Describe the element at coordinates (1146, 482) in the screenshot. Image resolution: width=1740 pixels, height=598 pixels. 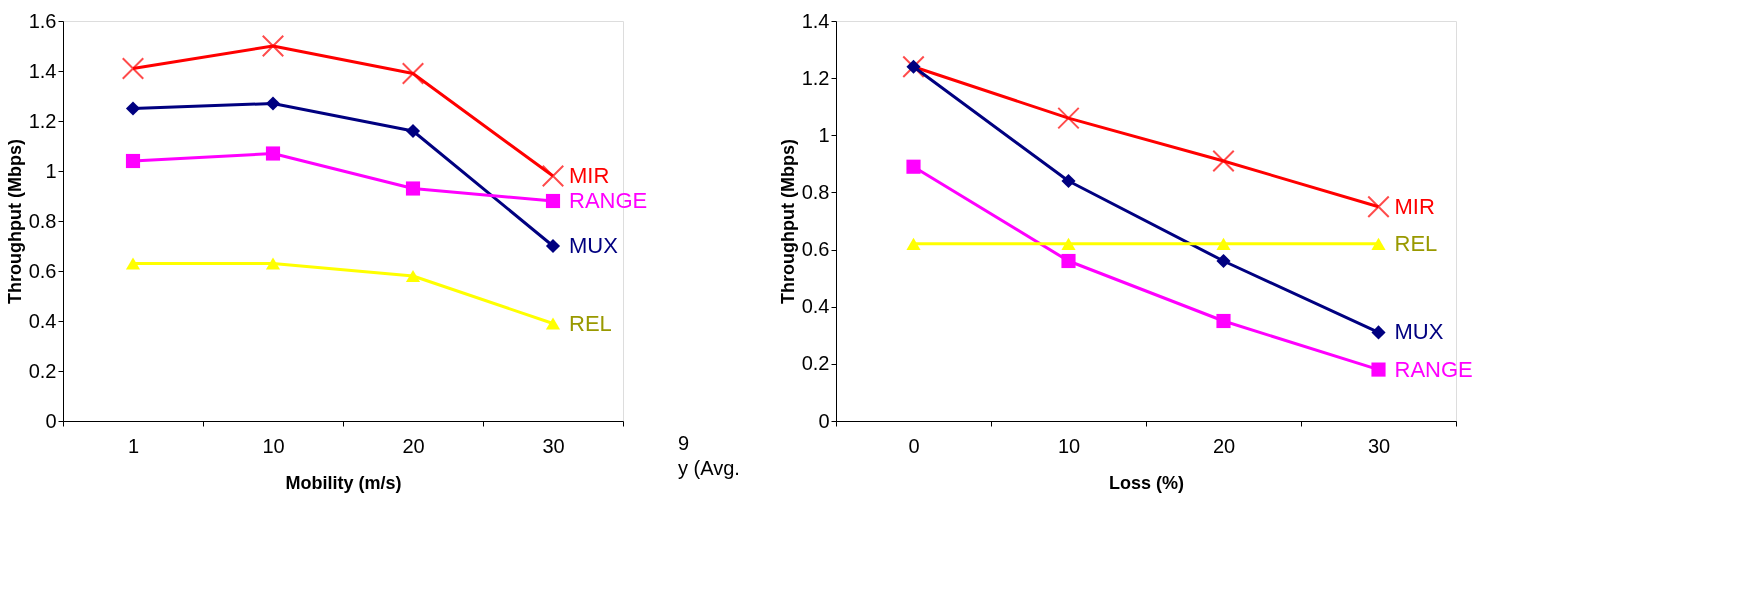
I see `x-axis-title: Loss (%)` at that location.